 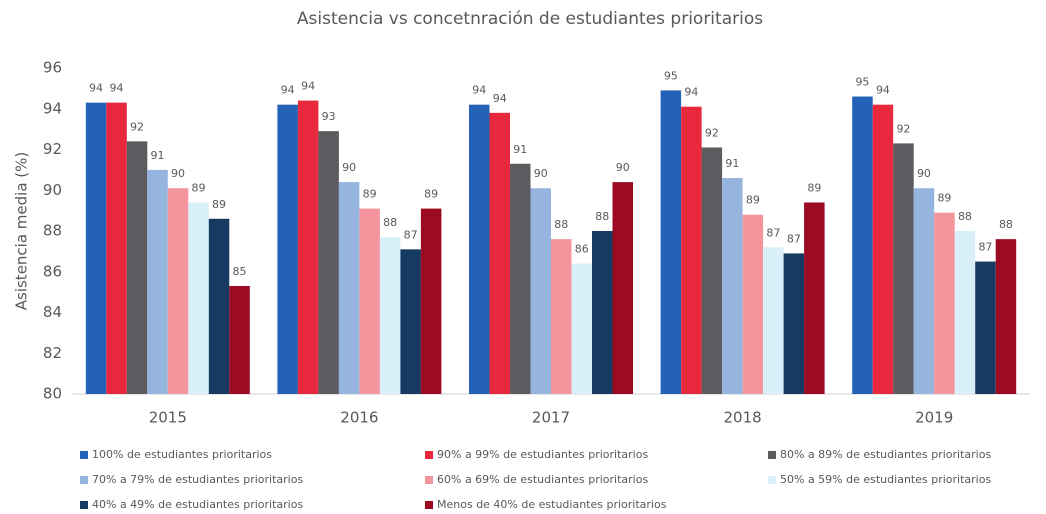 What do you see at coordinates (329, 116) in the screenshot?
I see `value-label: 93` at bounding box center [329, 116].